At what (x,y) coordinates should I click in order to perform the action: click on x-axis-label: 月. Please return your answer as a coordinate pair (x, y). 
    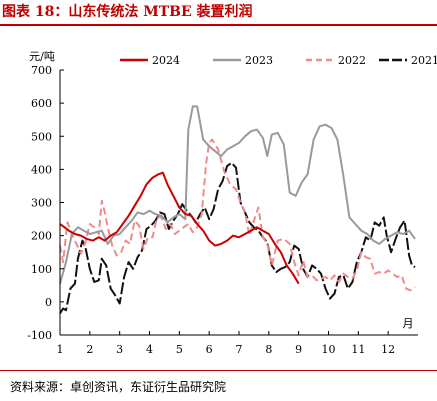
    Looking at the image, I should click on (408, 323).